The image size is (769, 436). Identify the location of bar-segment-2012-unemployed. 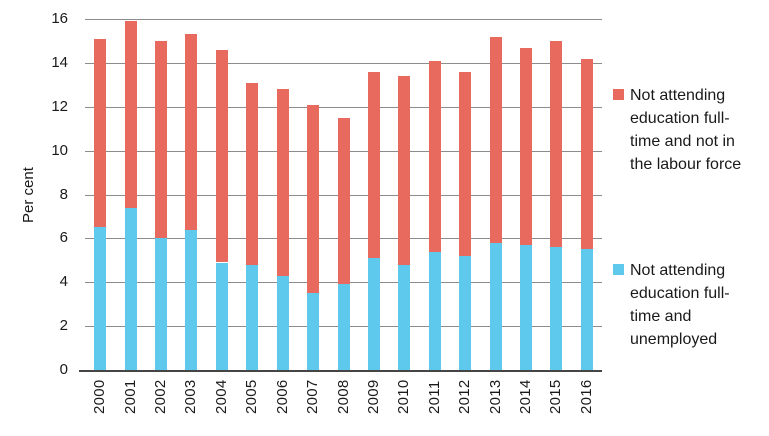
(465, 312).